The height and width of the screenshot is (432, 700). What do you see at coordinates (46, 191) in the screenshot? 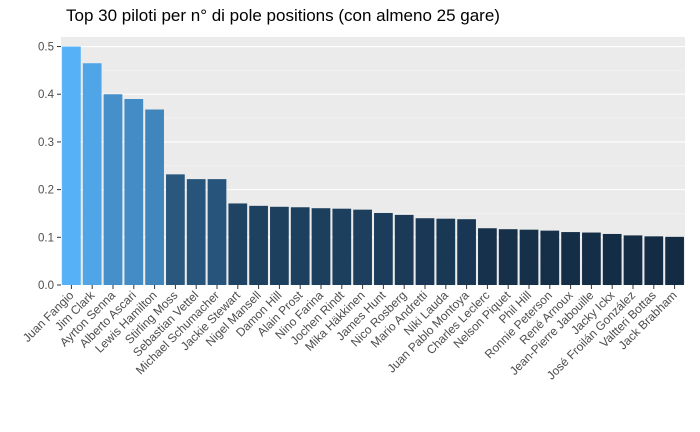
I see `y-tick-label: 0.2` at bounding box center [46, 191].